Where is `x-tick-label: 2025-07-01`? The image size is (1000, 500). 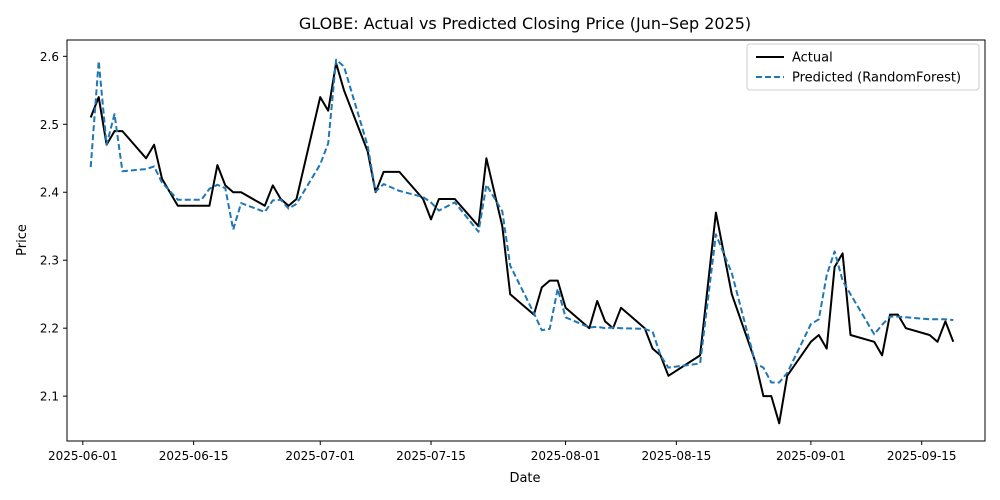 x-tick-label: 2025-07-01 is located at coordinates (320, 456).